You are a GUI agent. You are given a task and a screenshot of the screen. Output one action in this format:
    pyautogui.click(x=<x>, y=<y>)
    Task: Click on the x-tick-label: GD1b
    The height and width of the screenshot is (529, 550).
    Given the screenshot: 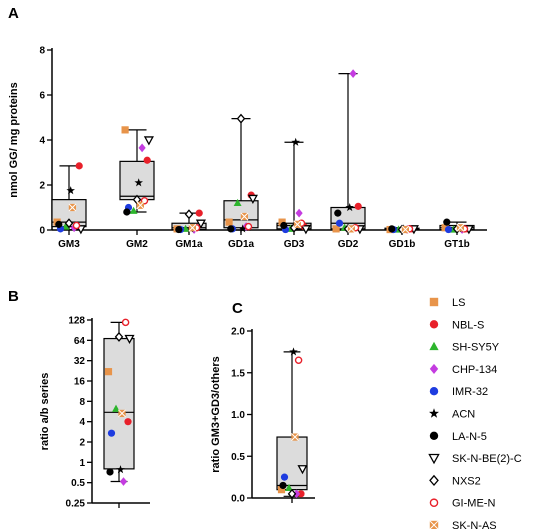 What is the action you would take?
    pyautogui.click(x=402, y=244)
    